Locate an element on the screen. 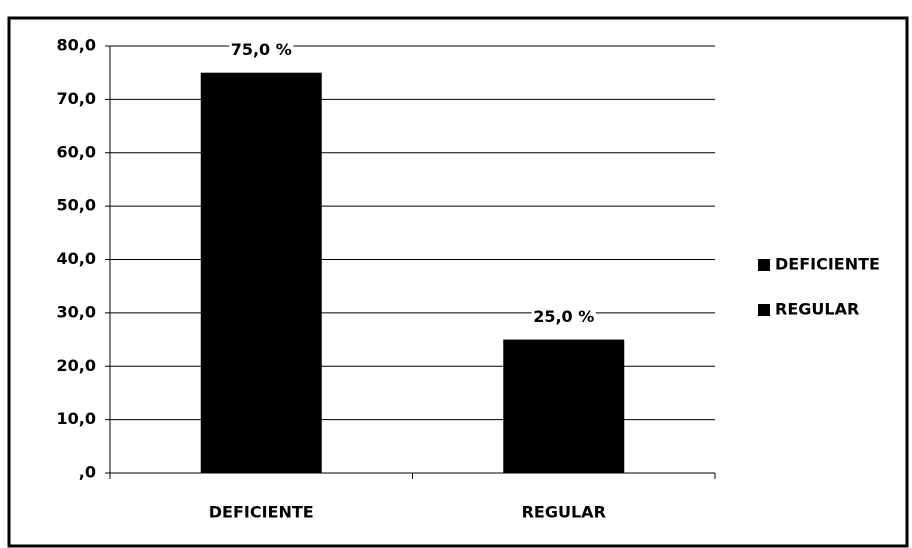 The width and height of the screenshot is (912, 548). value-label: 25,0 % is located at coordinates (563, 316).